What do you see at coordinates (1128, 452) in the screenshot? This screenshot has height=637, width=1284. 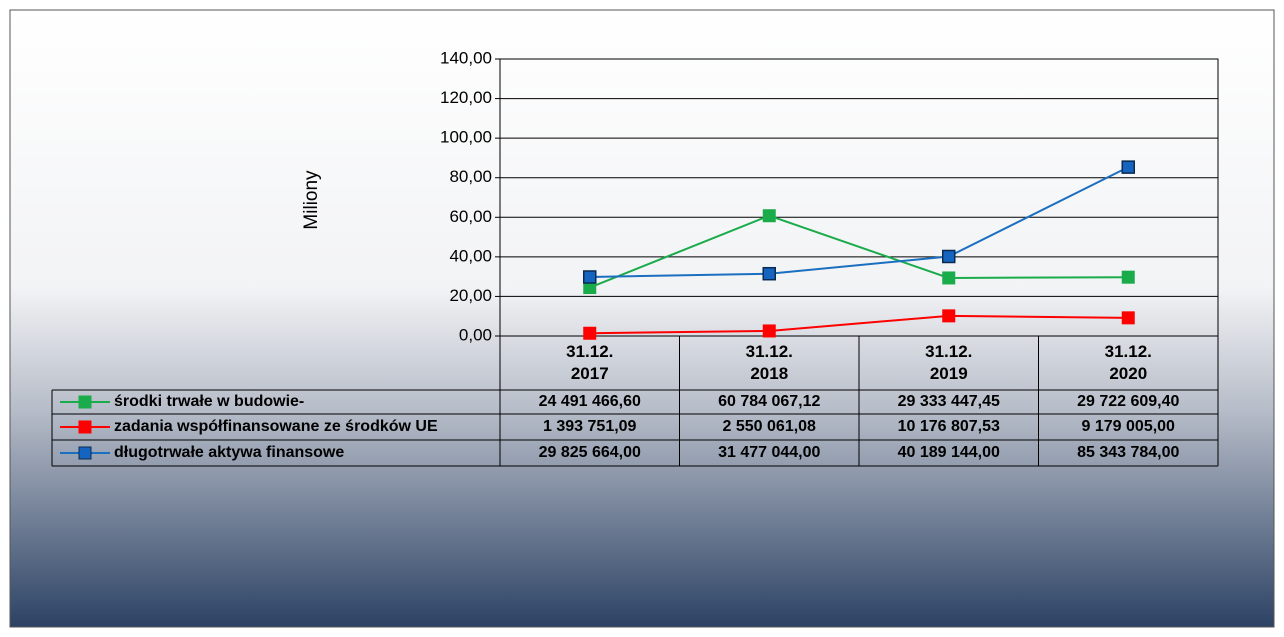 I see `data-table-value: 85 343 784,00` at bounding box center [1128, 452].